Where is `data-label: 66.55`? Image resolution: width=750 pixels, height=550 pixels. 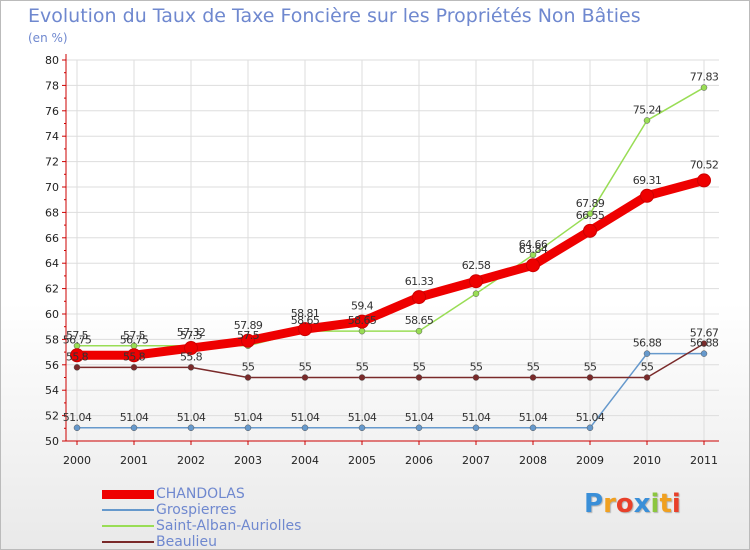 data-label: 66.55 is located at coordinates (590, 215).